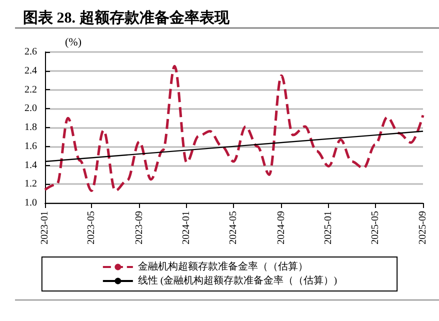 This screenshot has width=439, height=321. I want to click on y-tick-label: 1.4, so click(30, 165).